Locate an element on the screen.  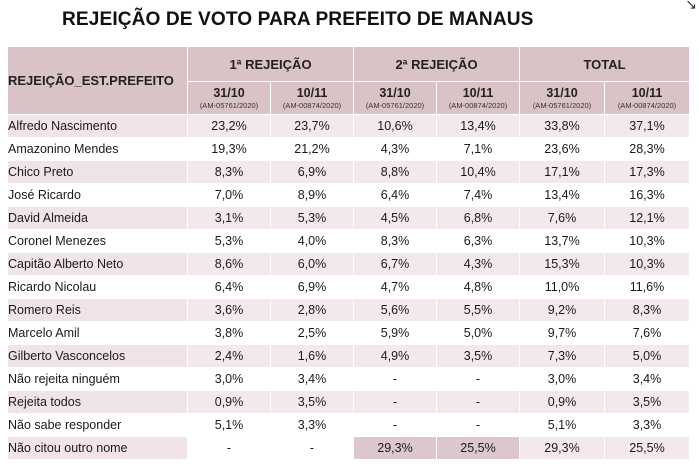
table-cell: 7,6% is located at coordinates (647, 333).